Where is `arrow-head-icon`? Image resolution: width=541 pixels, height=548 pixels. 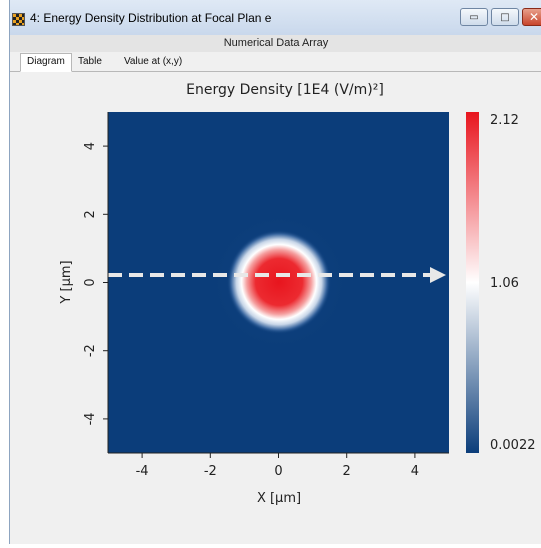
arrow-head-icon is located at coordinates (438, 275).